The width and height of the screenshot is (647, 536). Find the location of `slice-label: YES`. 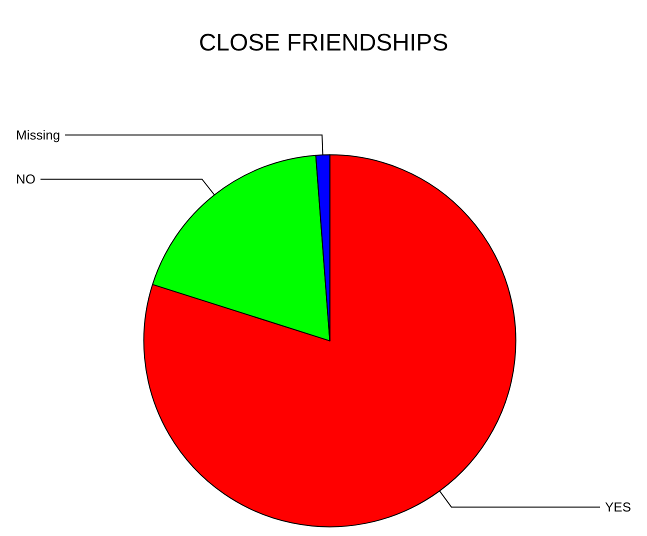

slice-label: YES is located at coordinates (618, 507).